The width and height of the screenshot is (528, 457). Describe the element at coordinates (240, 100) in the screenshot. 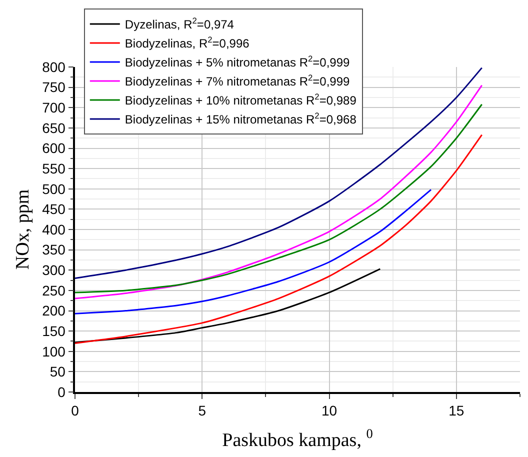

I see `legend-label: Biodyzelinas + 10% nitrometanas R$^{2}$=0,989` at that location.